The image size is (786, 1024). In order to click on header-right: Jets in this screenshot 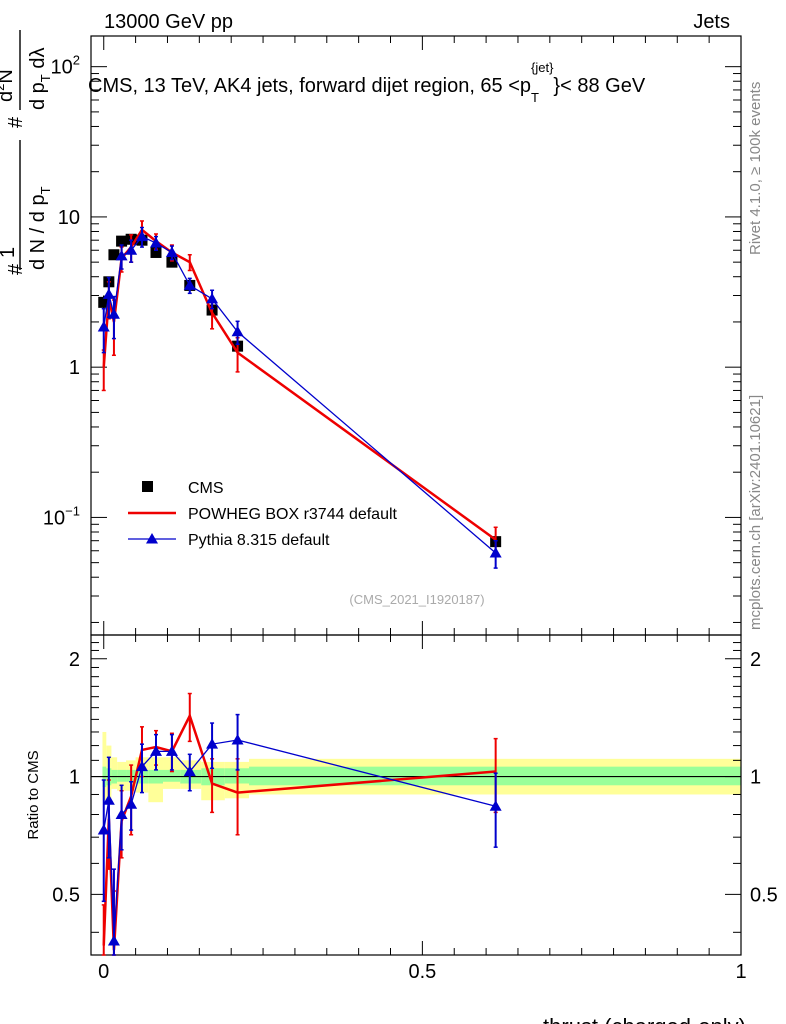, I will do `click(711, 22)`.